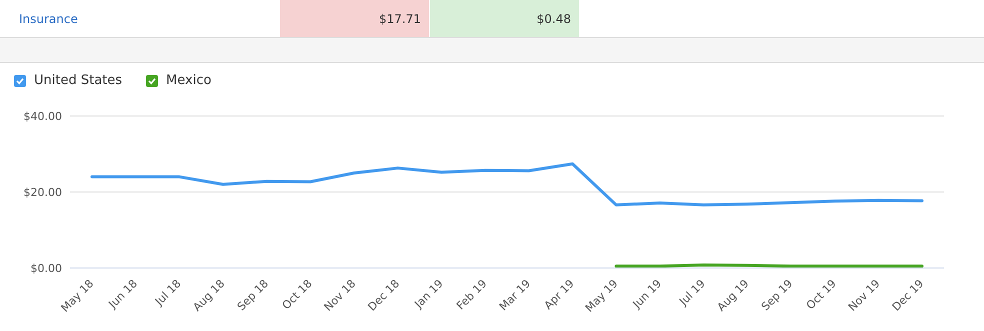 The image size is (984, 331). Describe the element at coordinates (908, 295) in the screenshot. I see `x-tick-label: Dec 19` at that location.